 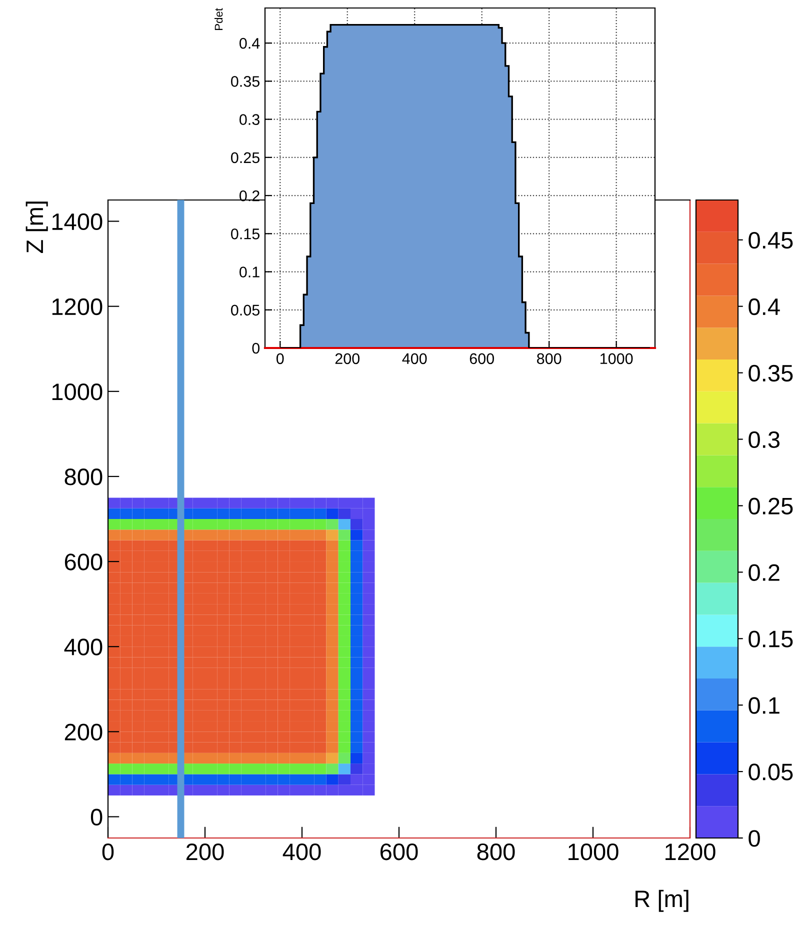 What do you see at coordinates (77, 221) in the screenshot?
I see `y-tick-label: 1400` at bounding box center [77, 221].